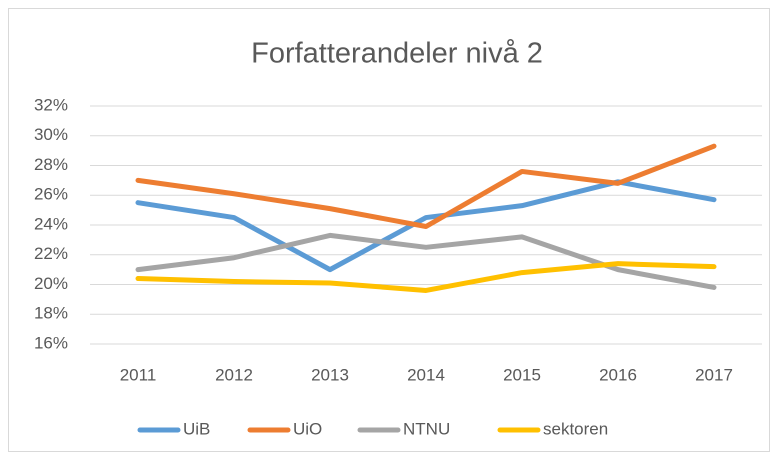  Describe the element at coordinates (426, 374) in the screenshot. I see `x-tick-label: 2014` at that location.